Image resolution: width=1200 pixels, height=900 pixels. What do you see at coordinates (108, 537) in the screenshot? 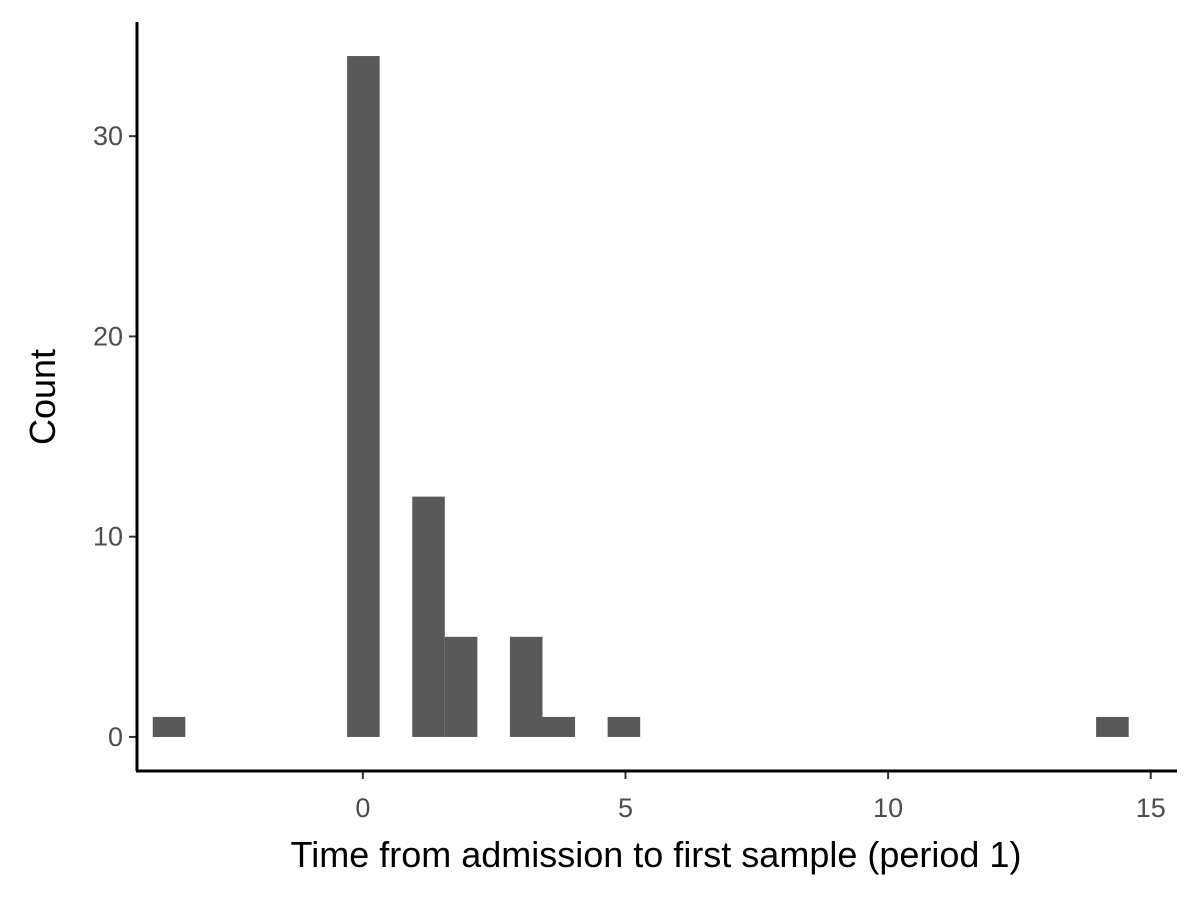
I see `y-tick-label: 10` at bounding box center [108, 537].